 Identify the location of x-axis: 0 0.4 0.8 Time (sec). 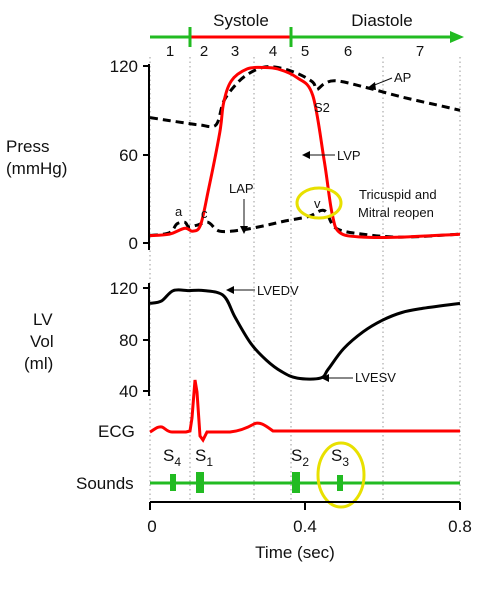
(309, 531).